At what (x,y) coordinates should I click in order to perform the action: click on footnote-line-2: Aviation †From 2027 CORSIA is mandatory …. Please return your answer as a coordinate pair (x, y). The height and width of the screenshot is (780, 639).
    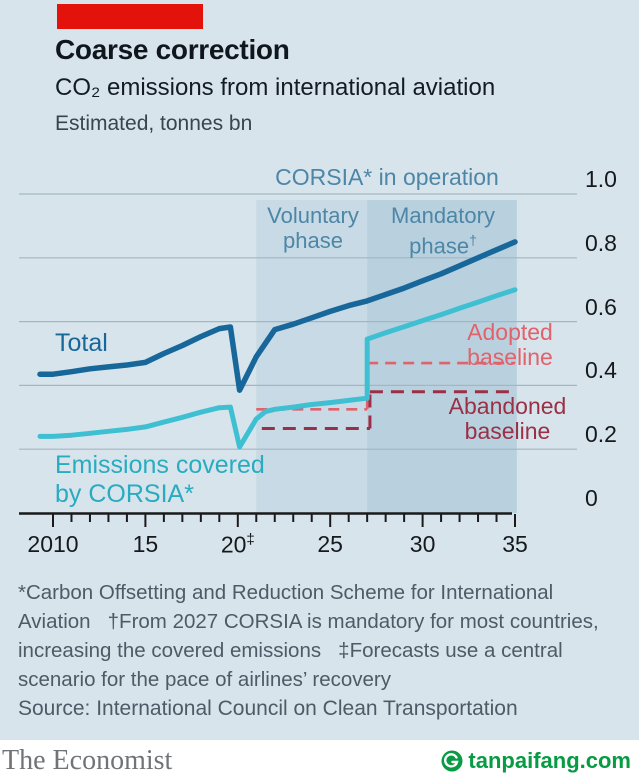
    Looking at the image, I should click on (308, 621).